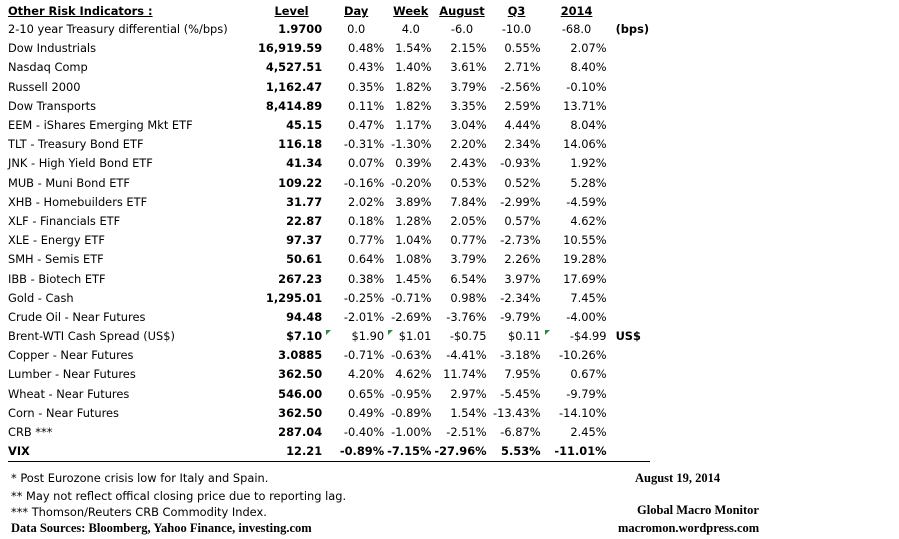 The width and height of the screenshot is (899, 539). What do you see at coordinates (300, 278) in the screenshot?
I see `level-value: 267.23` at bounding box center [300, 278].